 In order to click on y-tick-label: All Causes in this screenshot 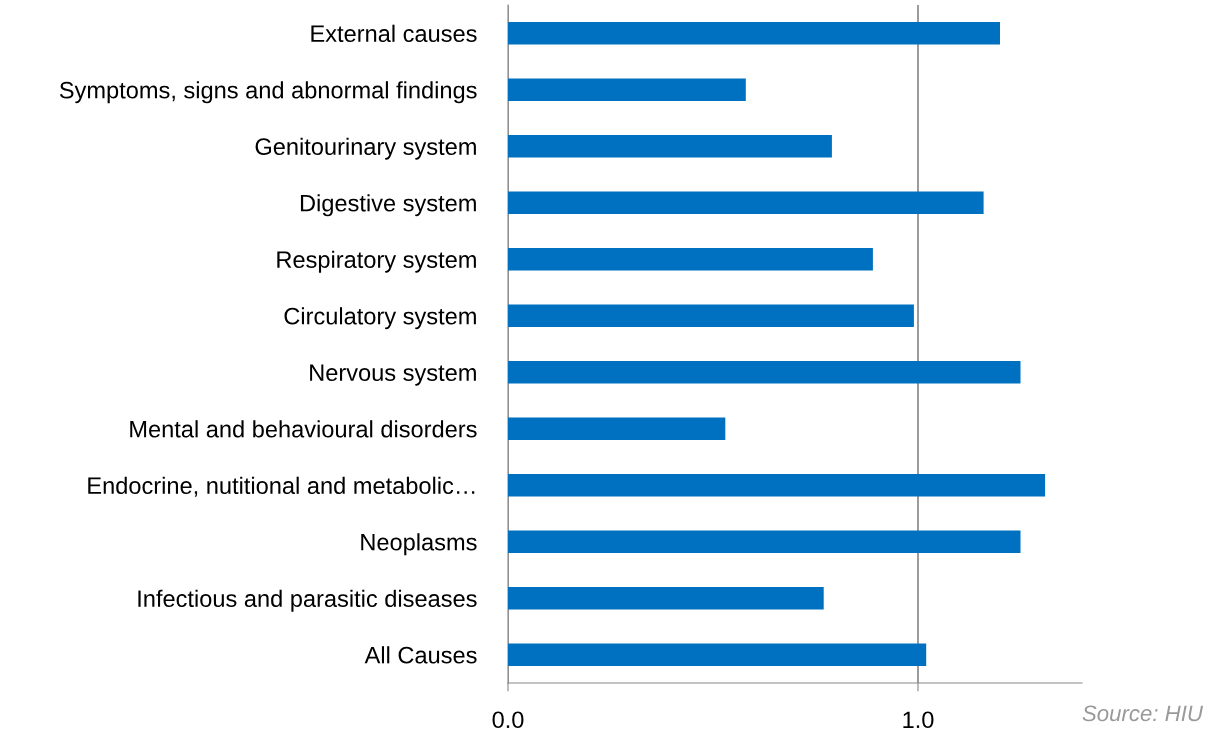, I will do `click(420, 655)`.